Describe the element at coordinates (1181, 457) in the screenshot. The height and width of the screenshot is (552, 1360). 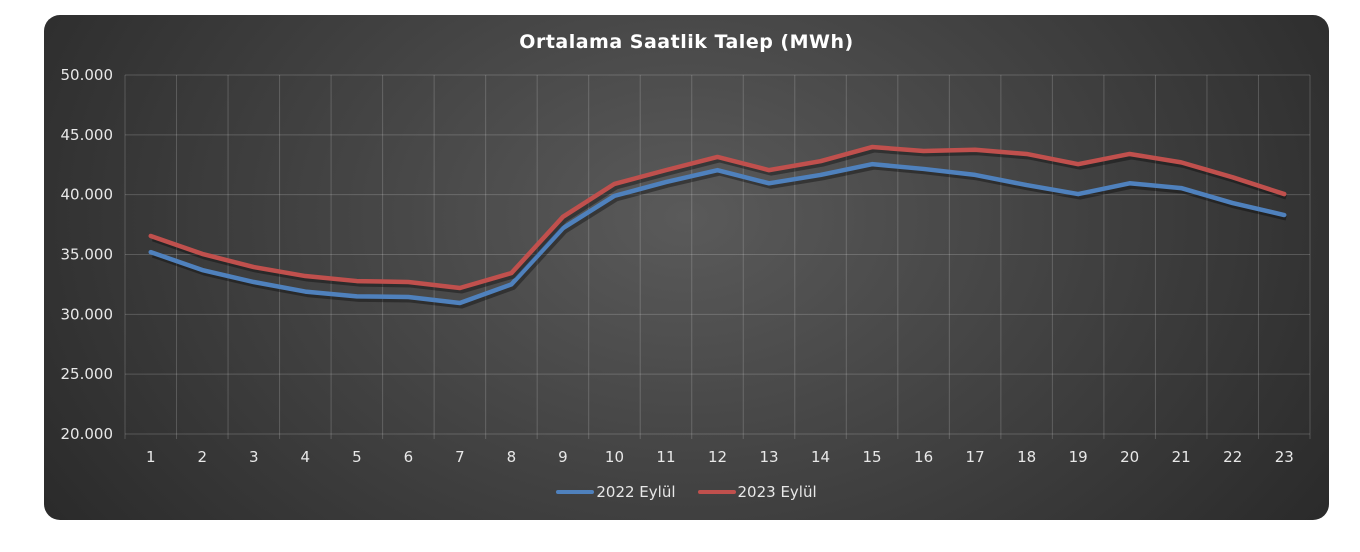
I see `x-tick-label: 21` at that location.